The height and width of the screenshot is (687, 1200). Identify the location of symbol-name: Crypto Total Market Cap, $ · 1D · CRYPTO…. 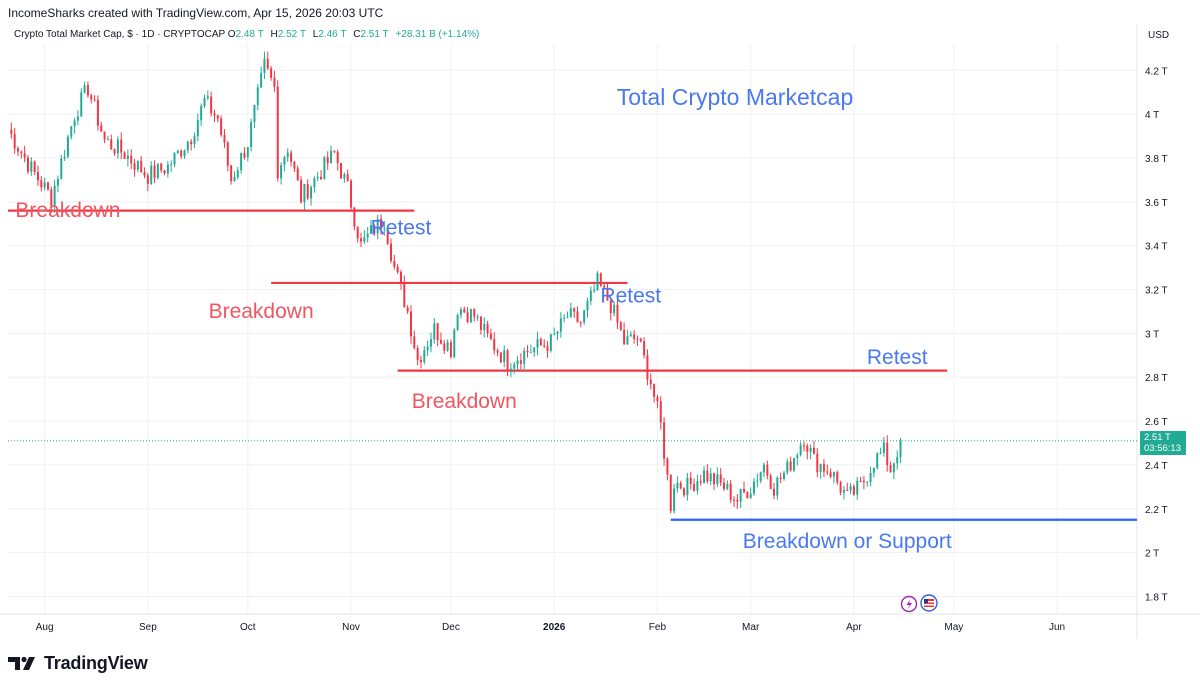
(120, 34).